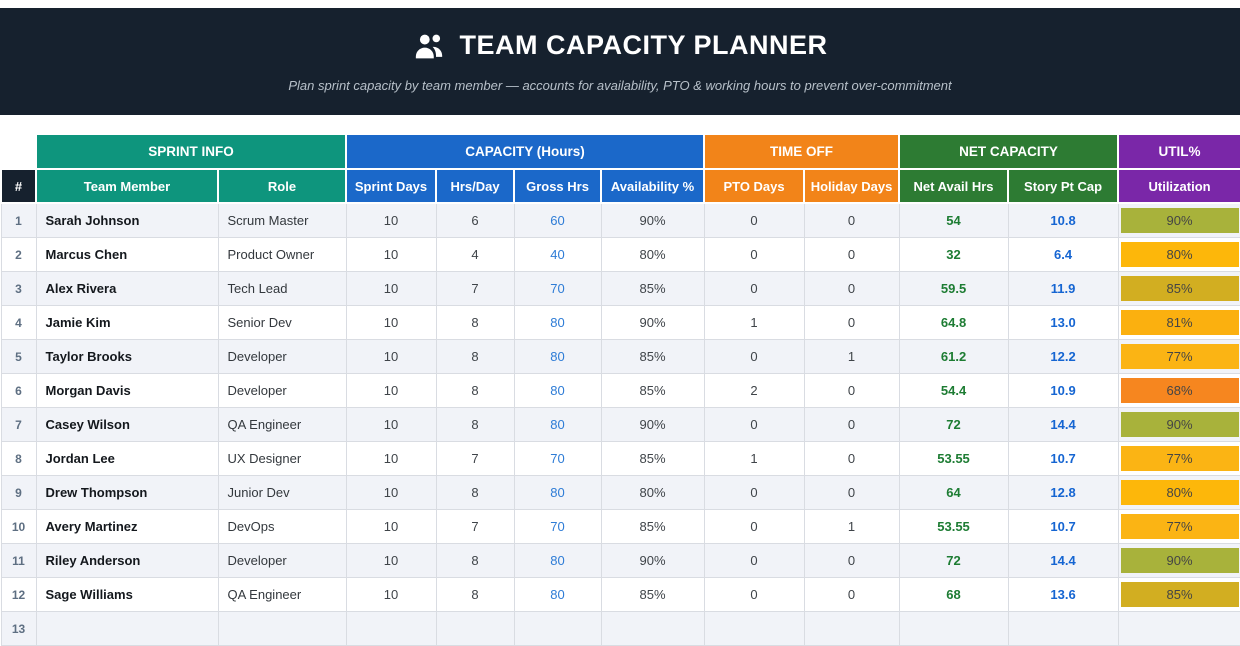 The width and height of the screenshot is (1240, 646). I want to click on row-number-cell: 1, so click(18, 220).